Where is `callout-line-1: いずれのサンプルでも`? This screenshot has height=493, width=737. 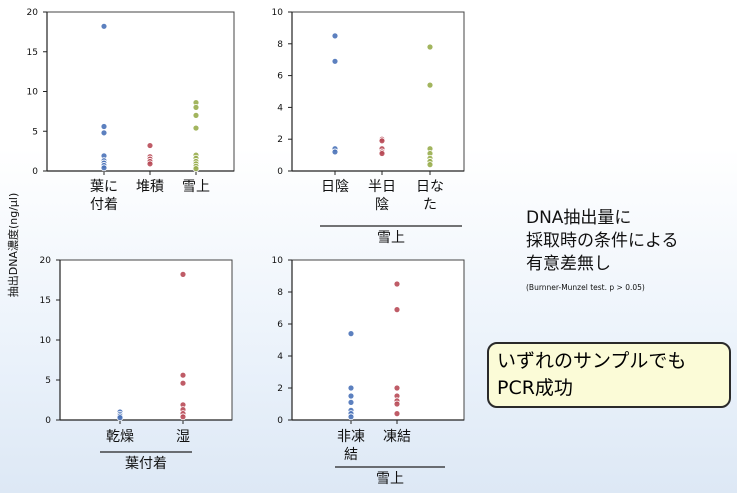
callout-line-1: いずれのサンプルでも is located at coordinates (592, 361).